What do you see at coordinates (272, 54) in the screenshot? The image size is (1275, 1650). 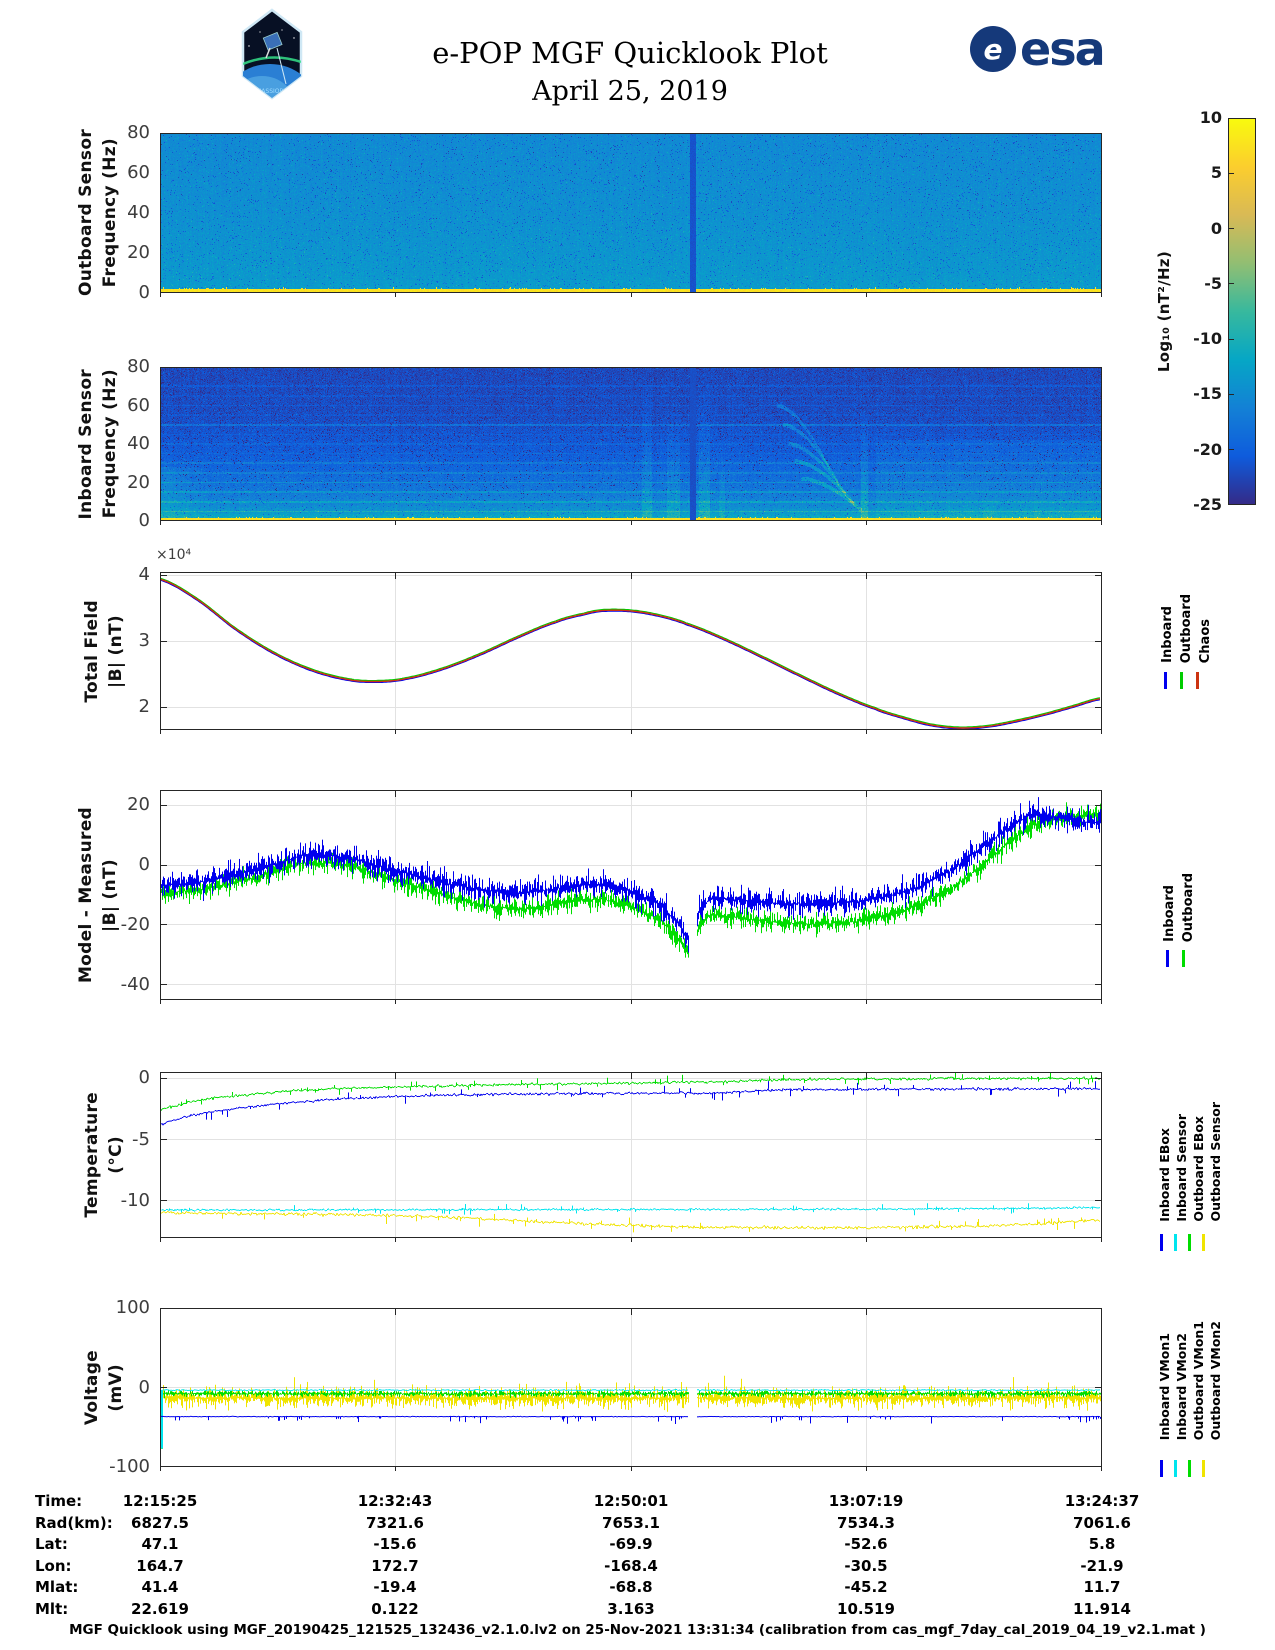 I see `cassiope-mission-patch-icon: CASSIOPE` at bounding box center [272, 54].